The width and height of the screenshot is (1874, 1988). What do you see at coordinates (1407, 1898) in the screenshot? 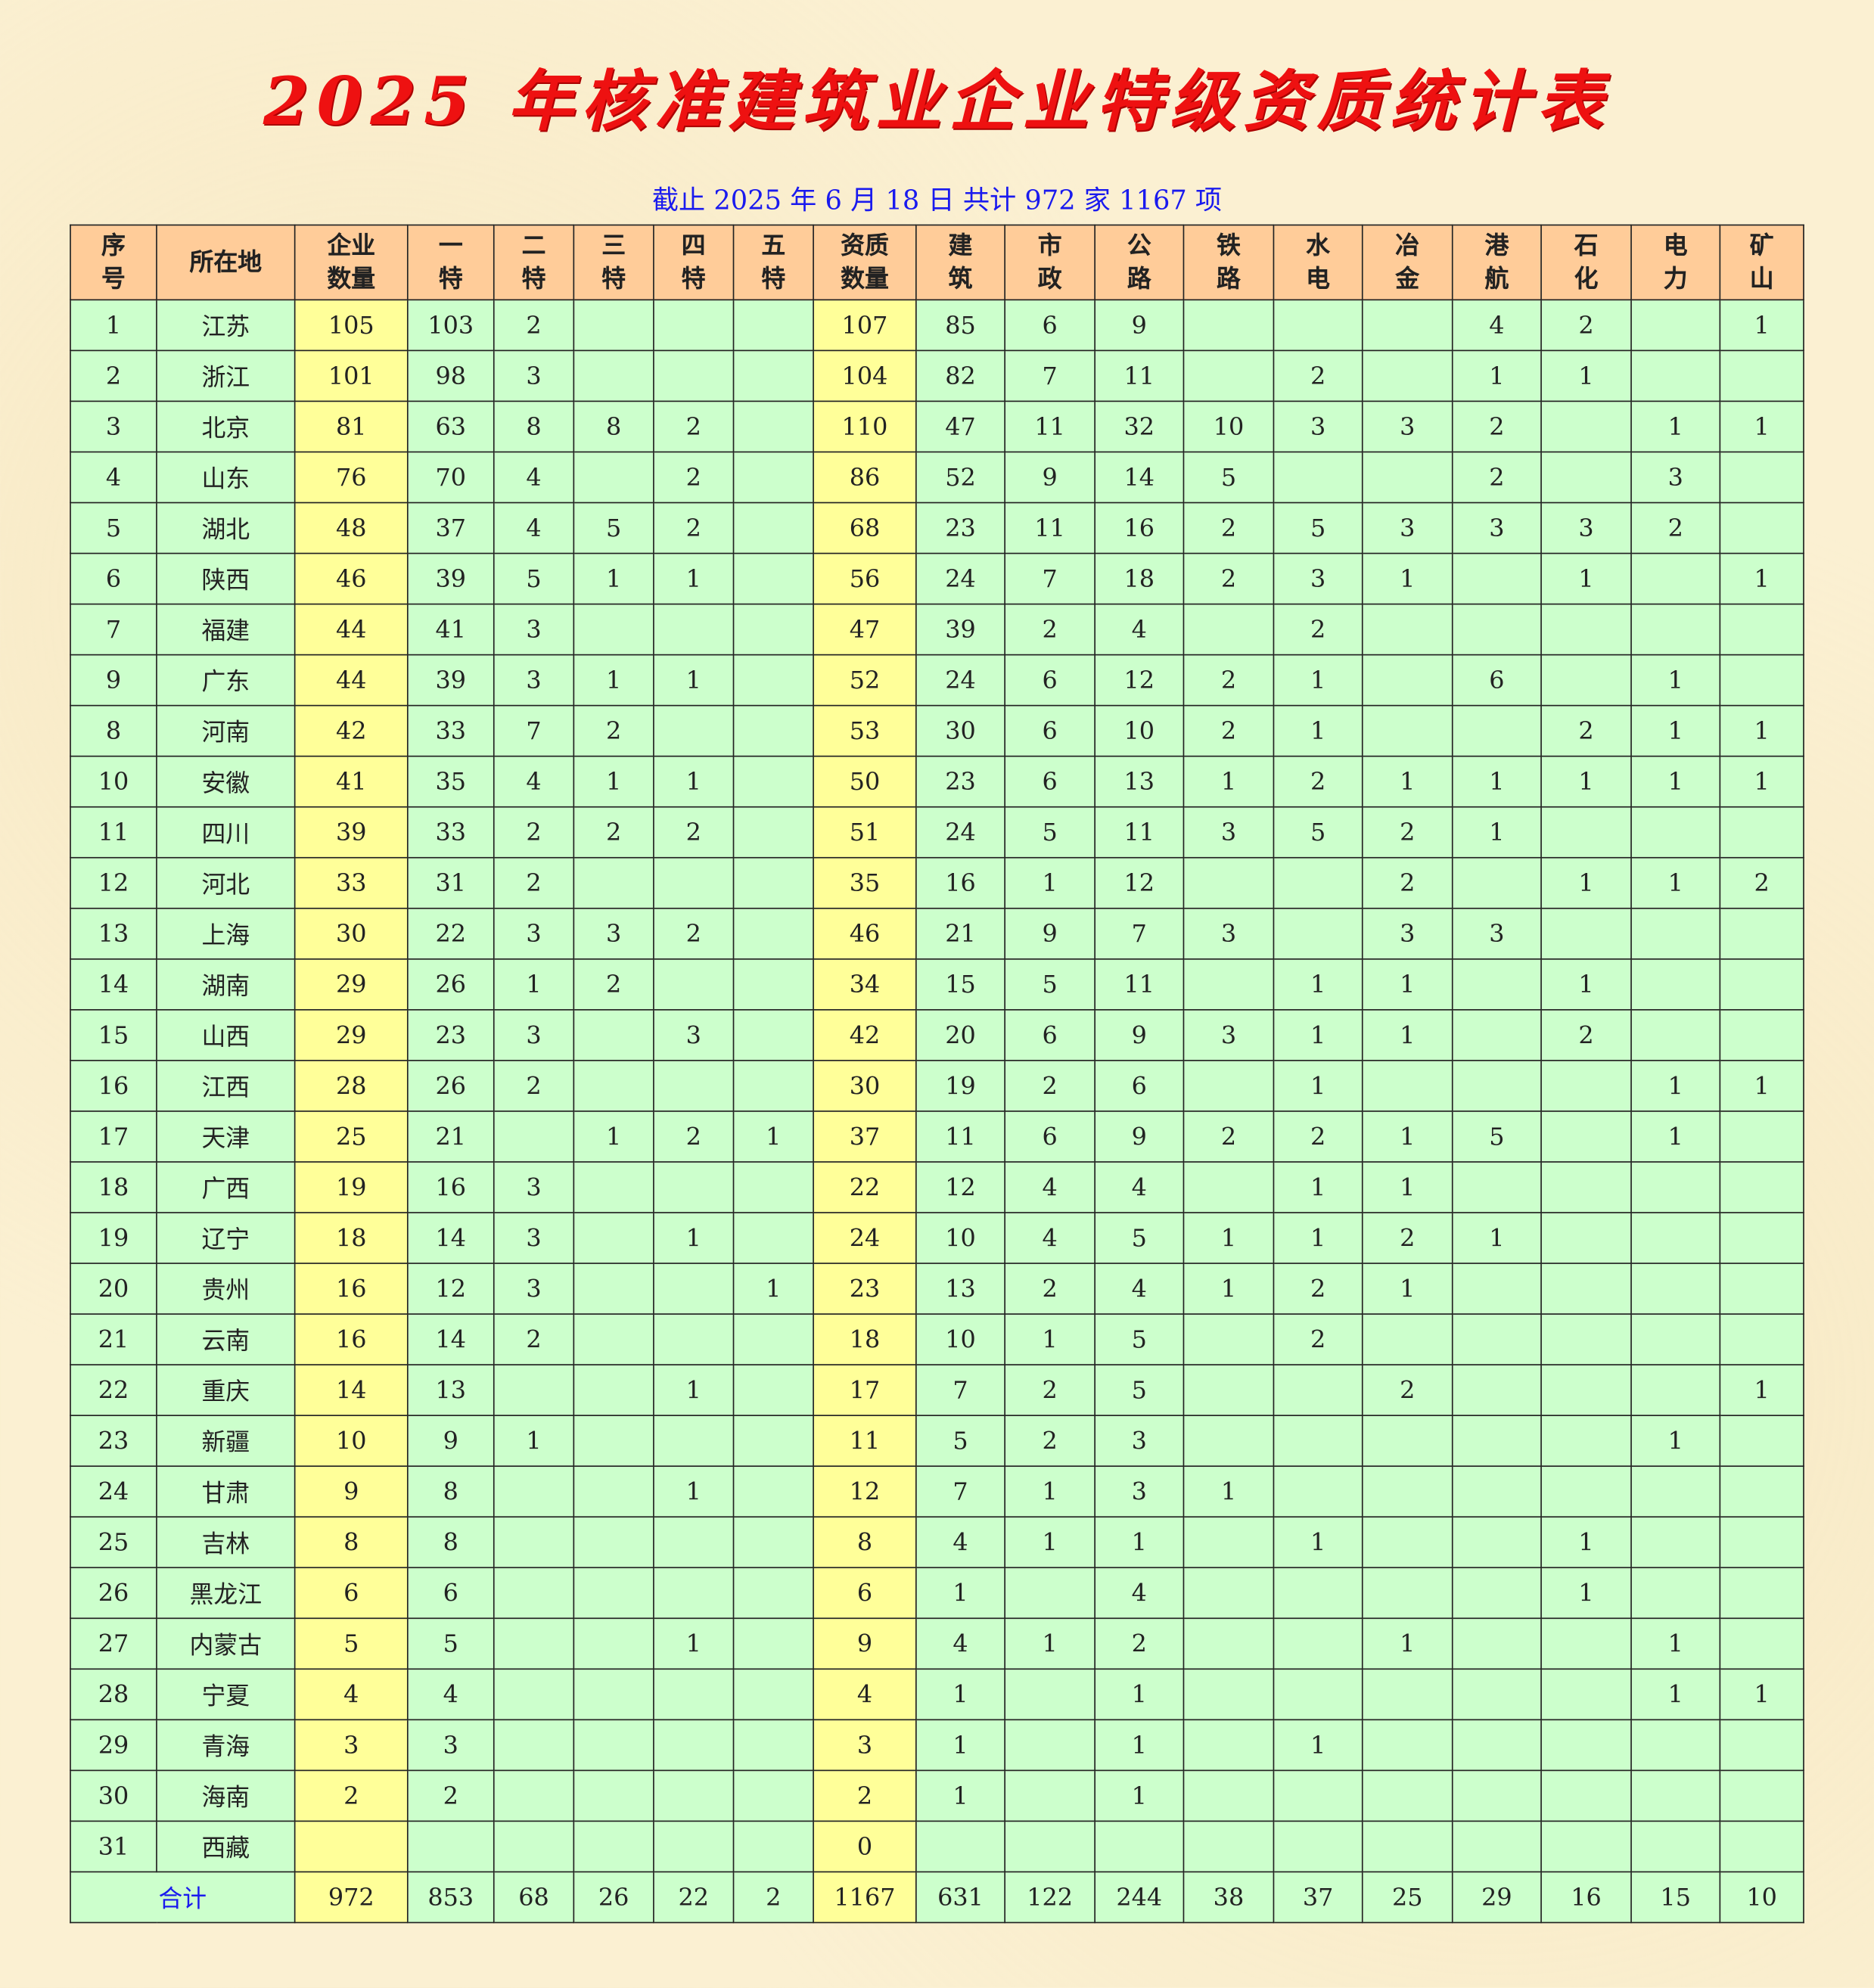
I see `total-cell: 25` at bounding box center [1407, 1898].